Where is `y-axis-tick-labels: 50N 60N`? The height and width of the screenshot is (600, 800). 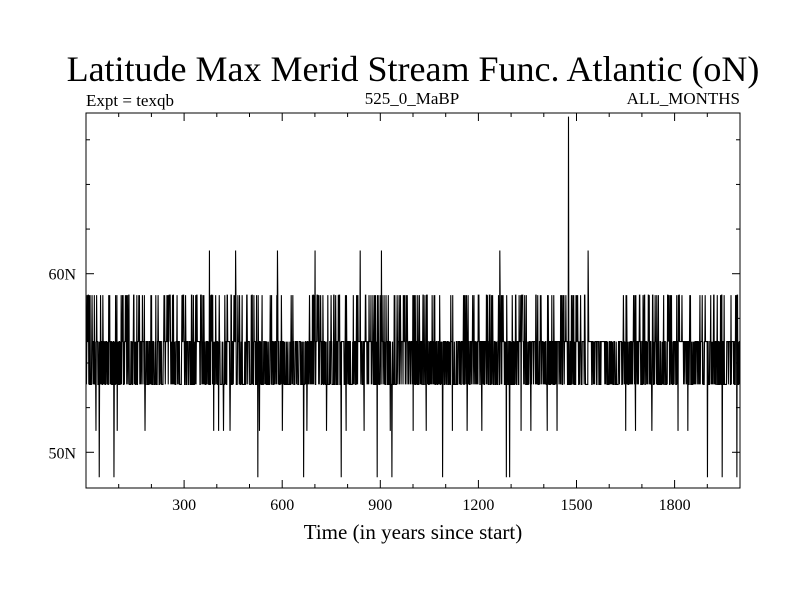 y-axis-tick-labels: 50N 60N is located at coordinates (62, 365).